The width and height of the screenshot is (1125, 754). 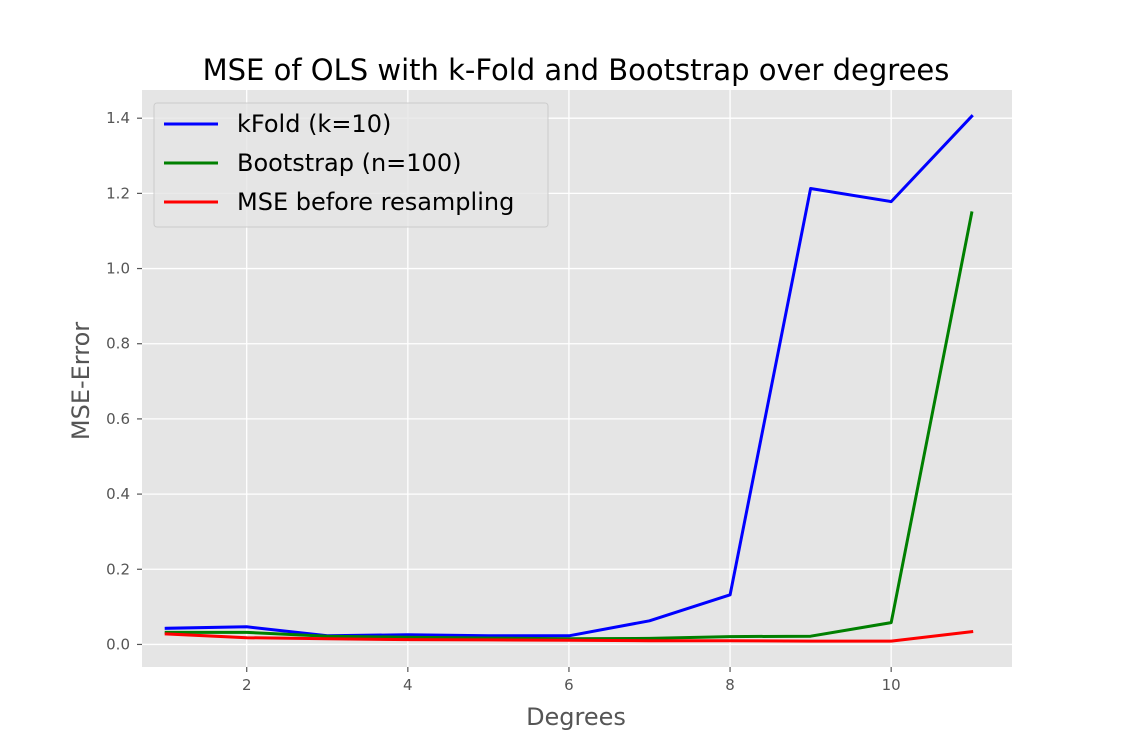 What do you see at coordinates (118, 344) in the screenshot?
I see `y-tick-label: 0.8` at bounding box center [118, 344].